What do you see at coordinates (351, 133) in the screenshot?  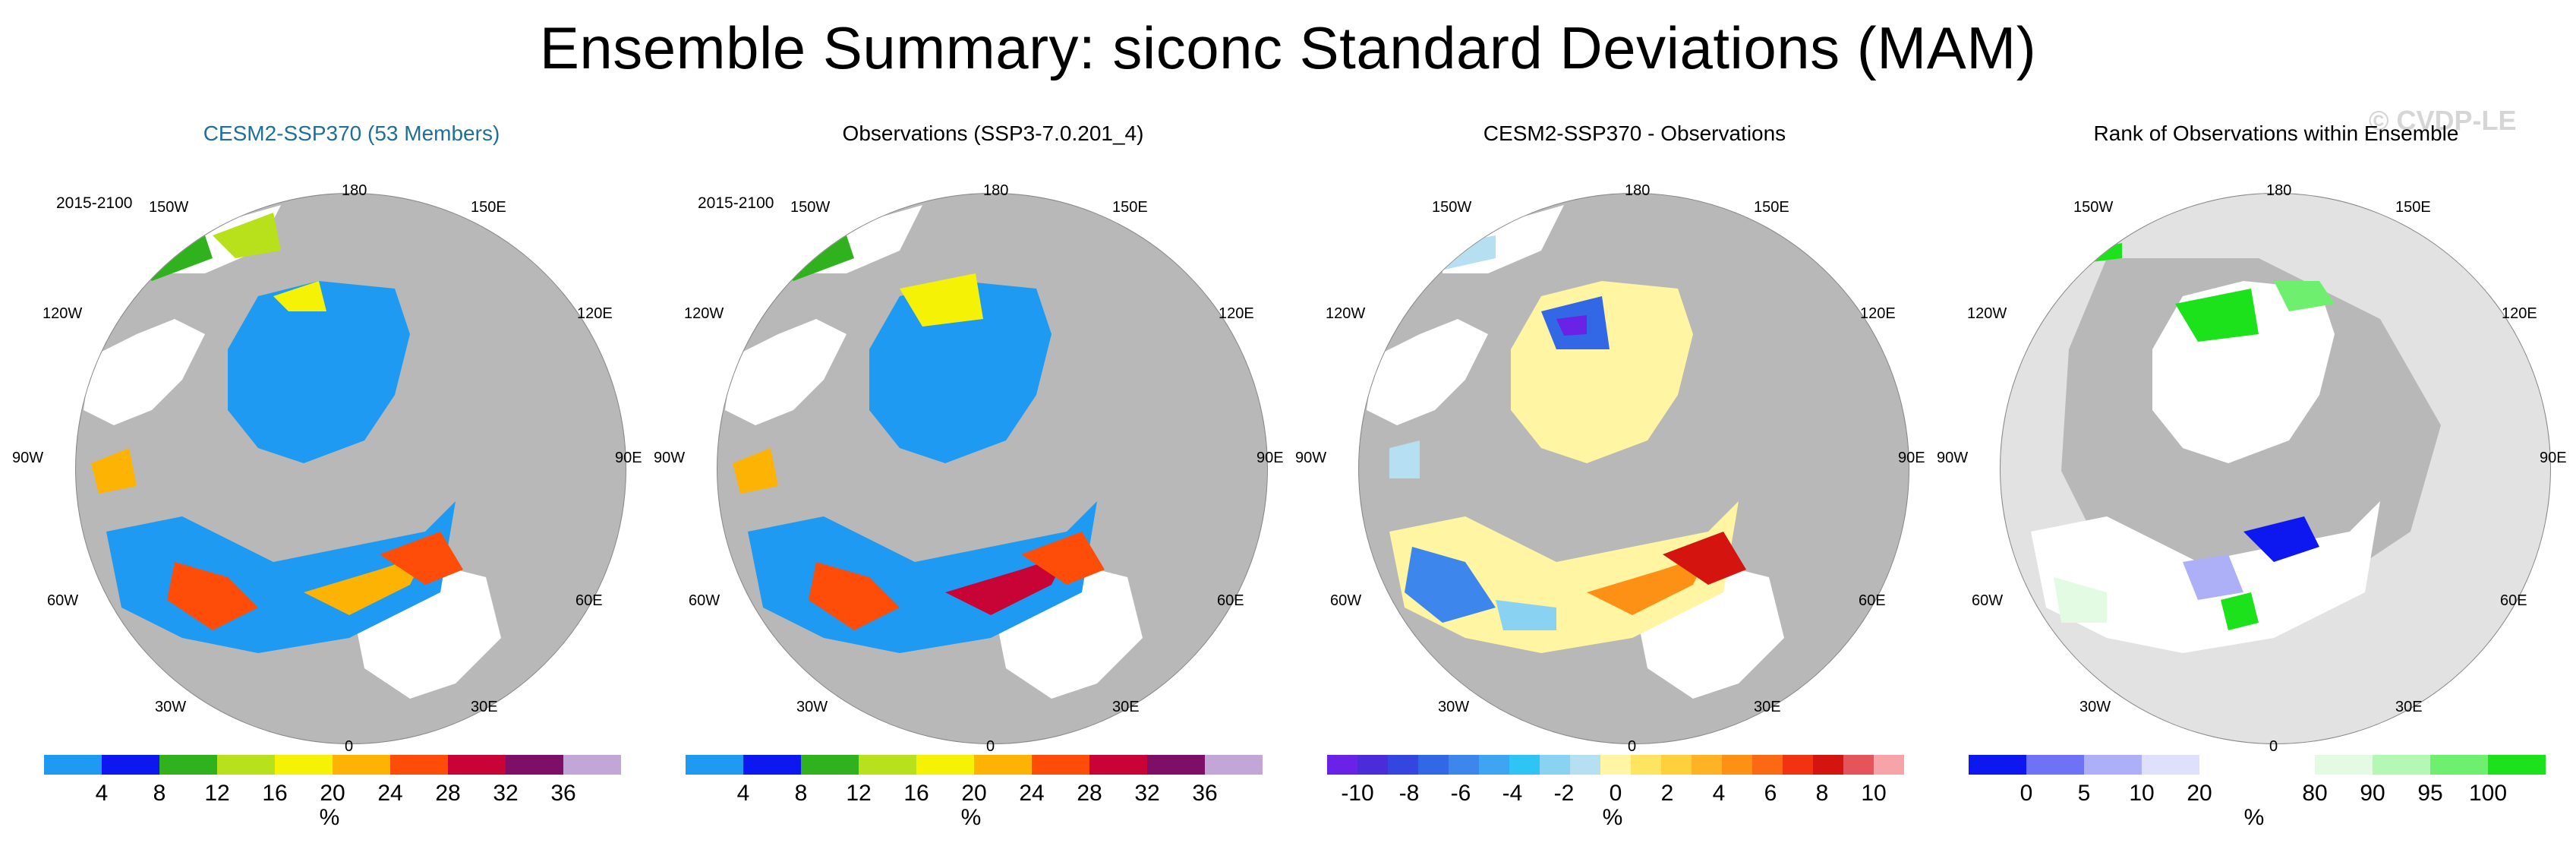 I see `panel-title: CESM2-SSP370 (53 Members)` at bounding box center [351, 133].